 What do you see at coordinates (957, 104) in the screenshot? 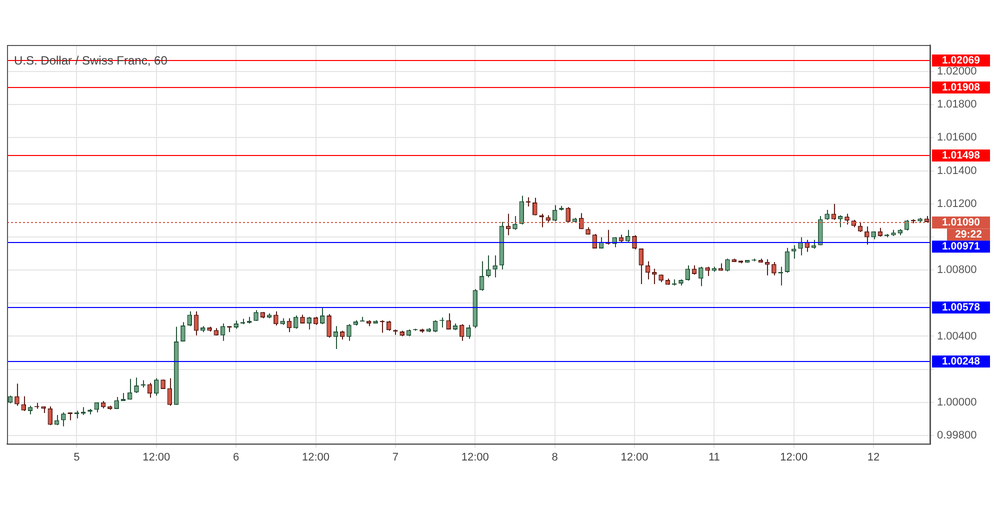
I see `y-tick-label: 1.01800` at bounding box center [957, 104].